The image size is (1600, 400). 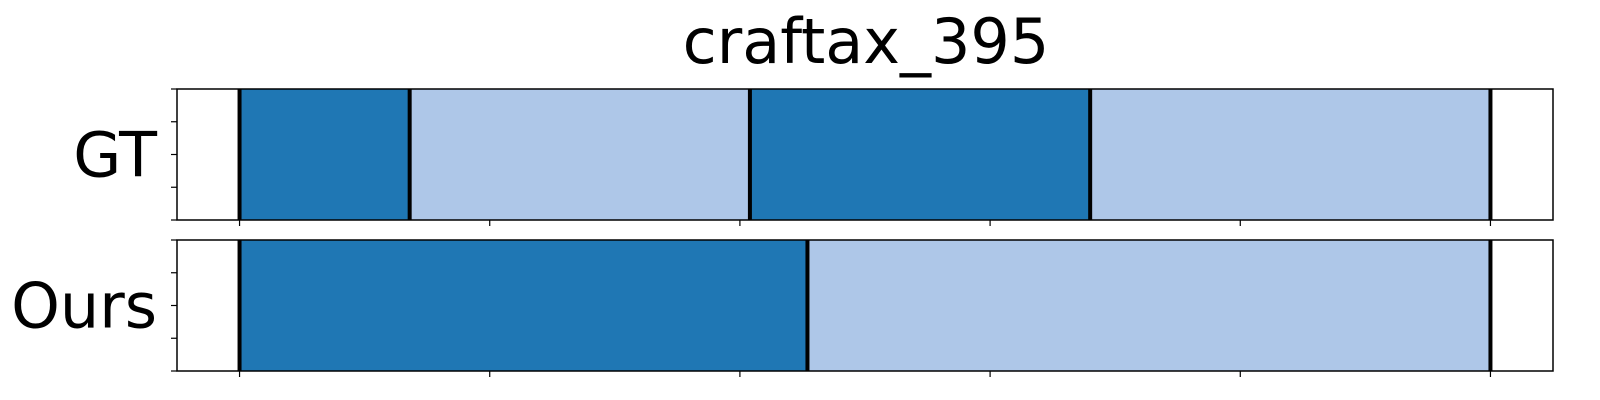 I want to click on chart-title: craftax_395, so click(x=866, y=41).